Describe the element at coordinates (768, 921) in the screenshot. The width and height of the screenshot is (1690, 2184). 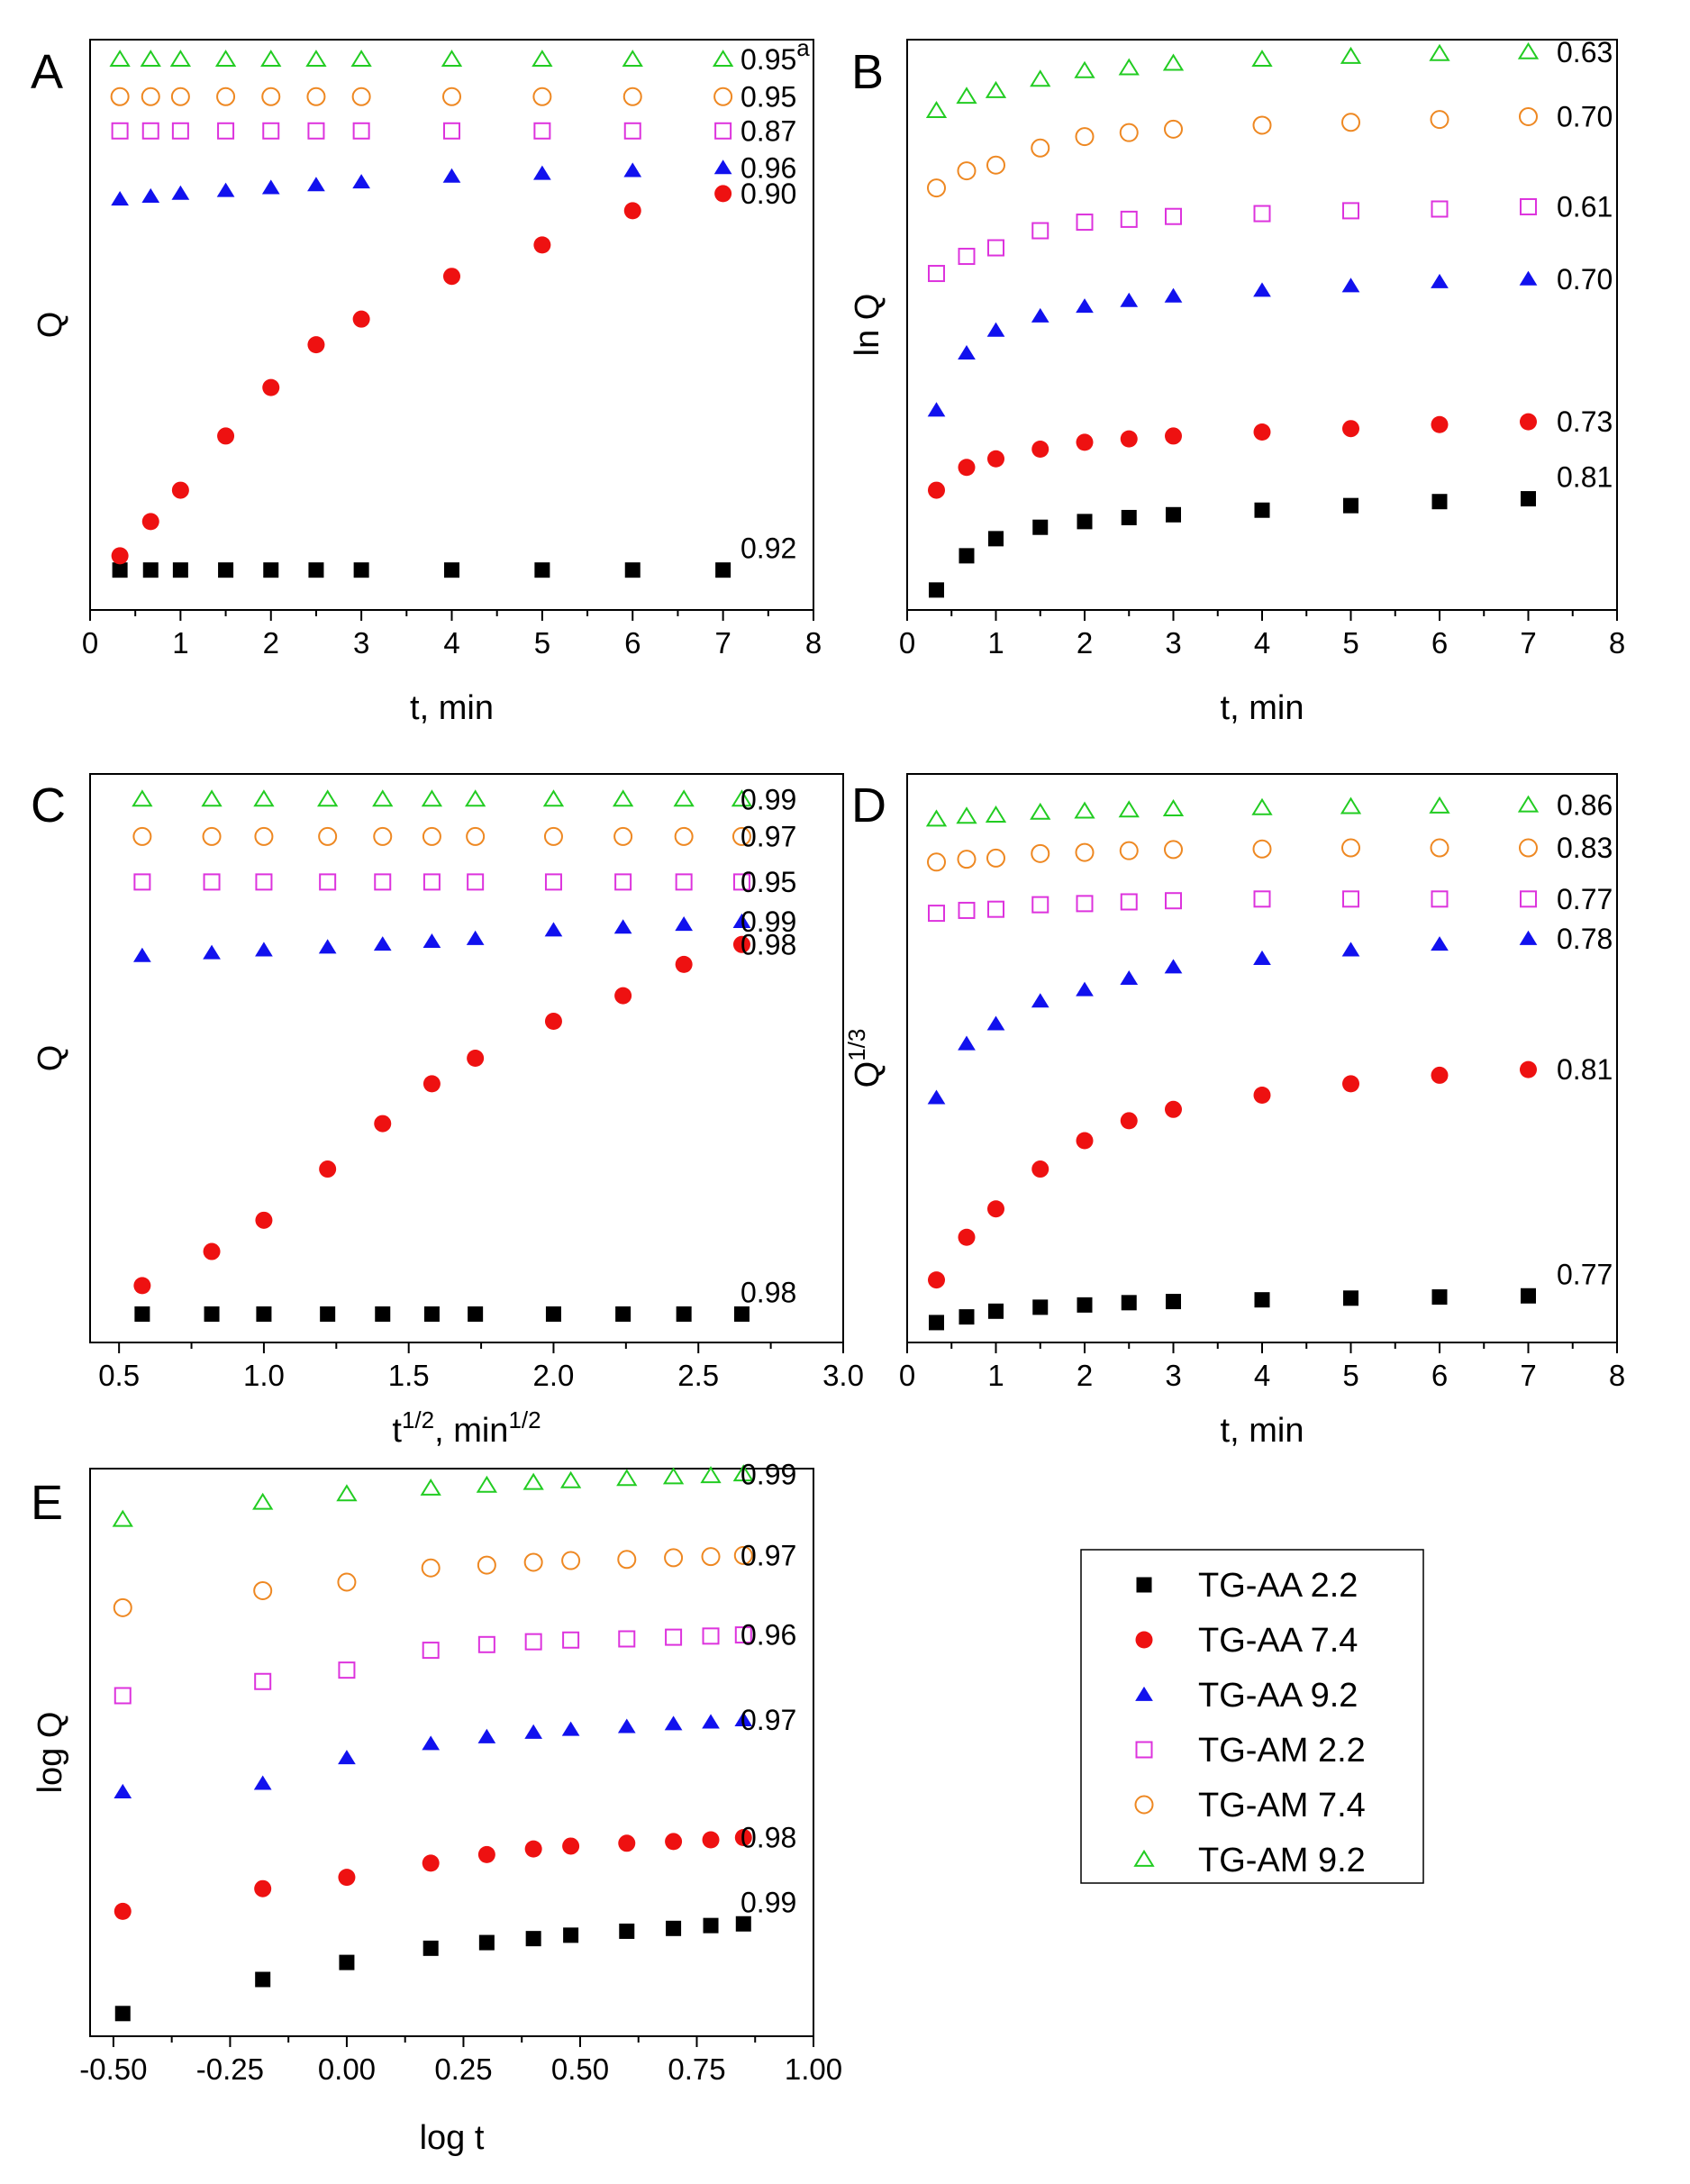
I see `r2-annotation: 0.99` at that location.